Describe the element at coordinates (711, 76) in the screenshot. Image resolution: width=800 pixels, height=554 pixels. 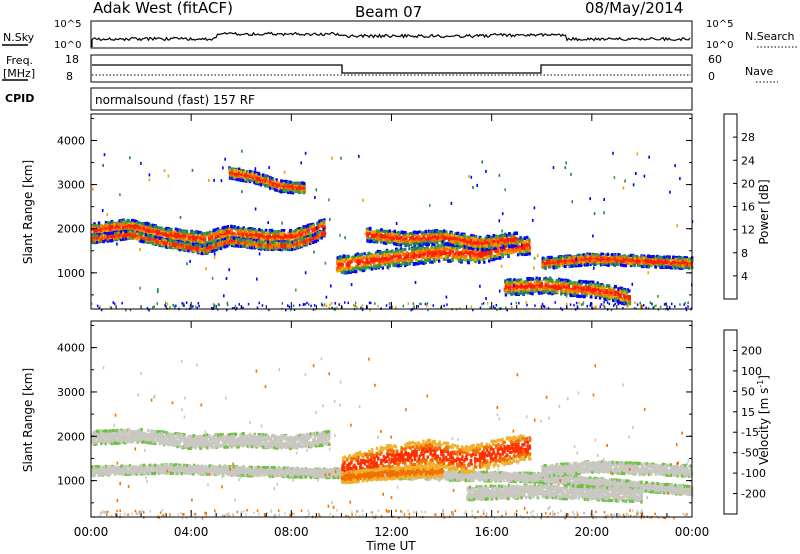
I see `nave-tick-bottom: 0` at that location.